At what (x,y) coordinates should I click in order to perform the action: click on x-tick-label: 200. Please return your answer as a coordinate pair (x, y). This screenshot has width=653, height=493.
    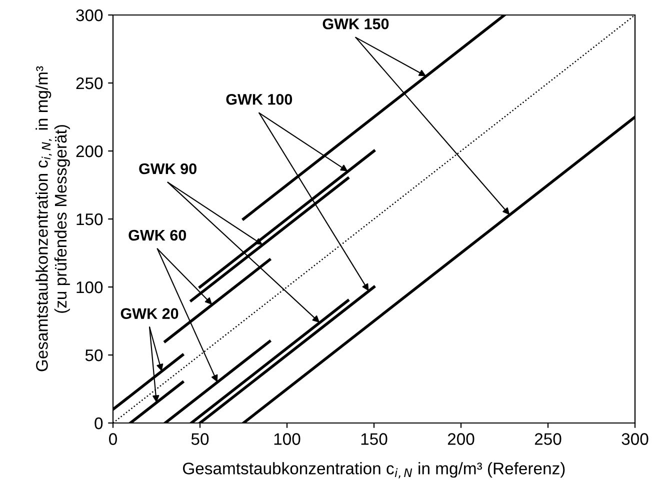
    Looking at the image, I should click on (461, 439).